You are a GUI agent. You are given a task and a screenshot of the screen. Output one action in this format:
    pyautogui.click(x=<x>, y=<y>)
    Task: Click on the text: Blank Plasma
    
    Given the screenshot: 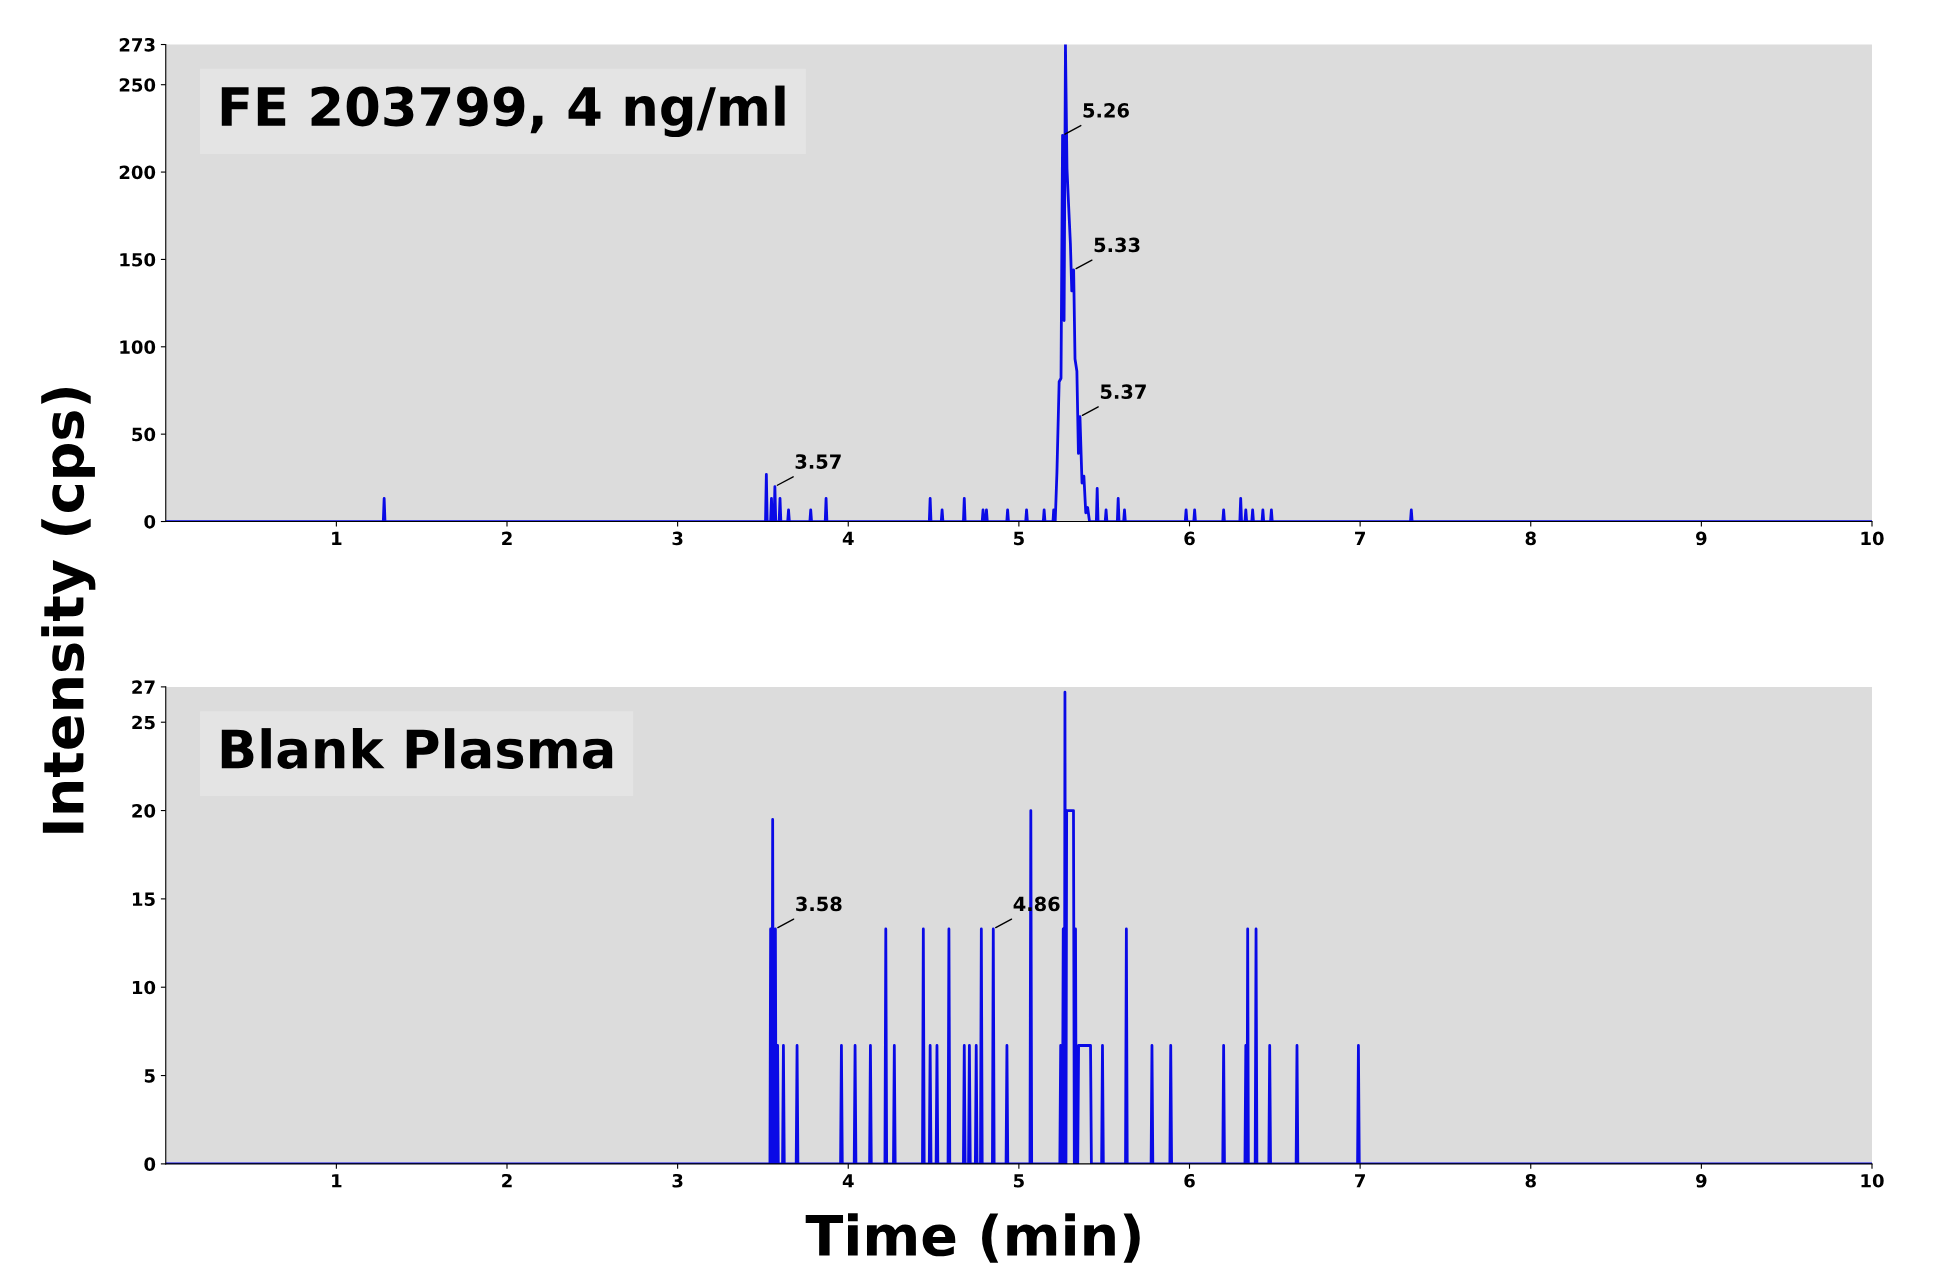 What is the action you would take?
    pyautogui.click(x=417, y=748)
    